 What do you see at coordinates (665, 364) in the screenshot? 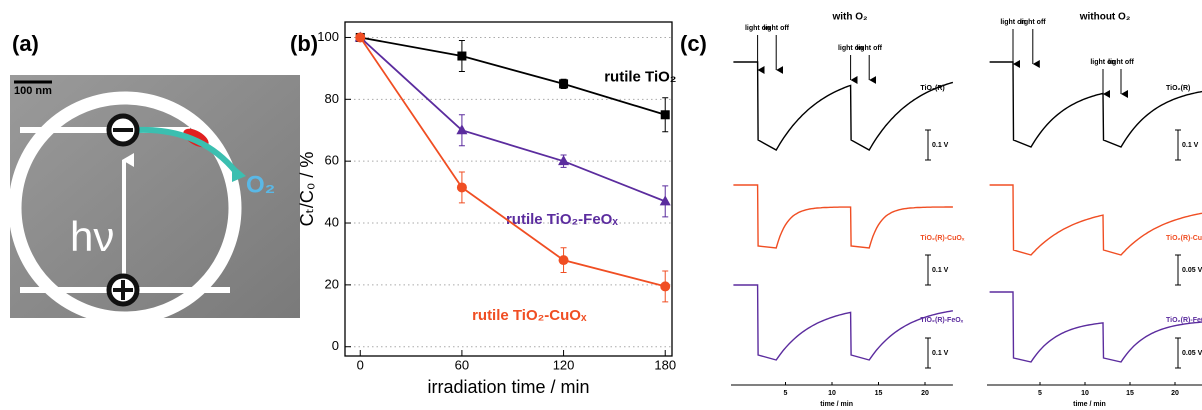
I see `x-tick-label: 180` at bounding box center [665, 364].